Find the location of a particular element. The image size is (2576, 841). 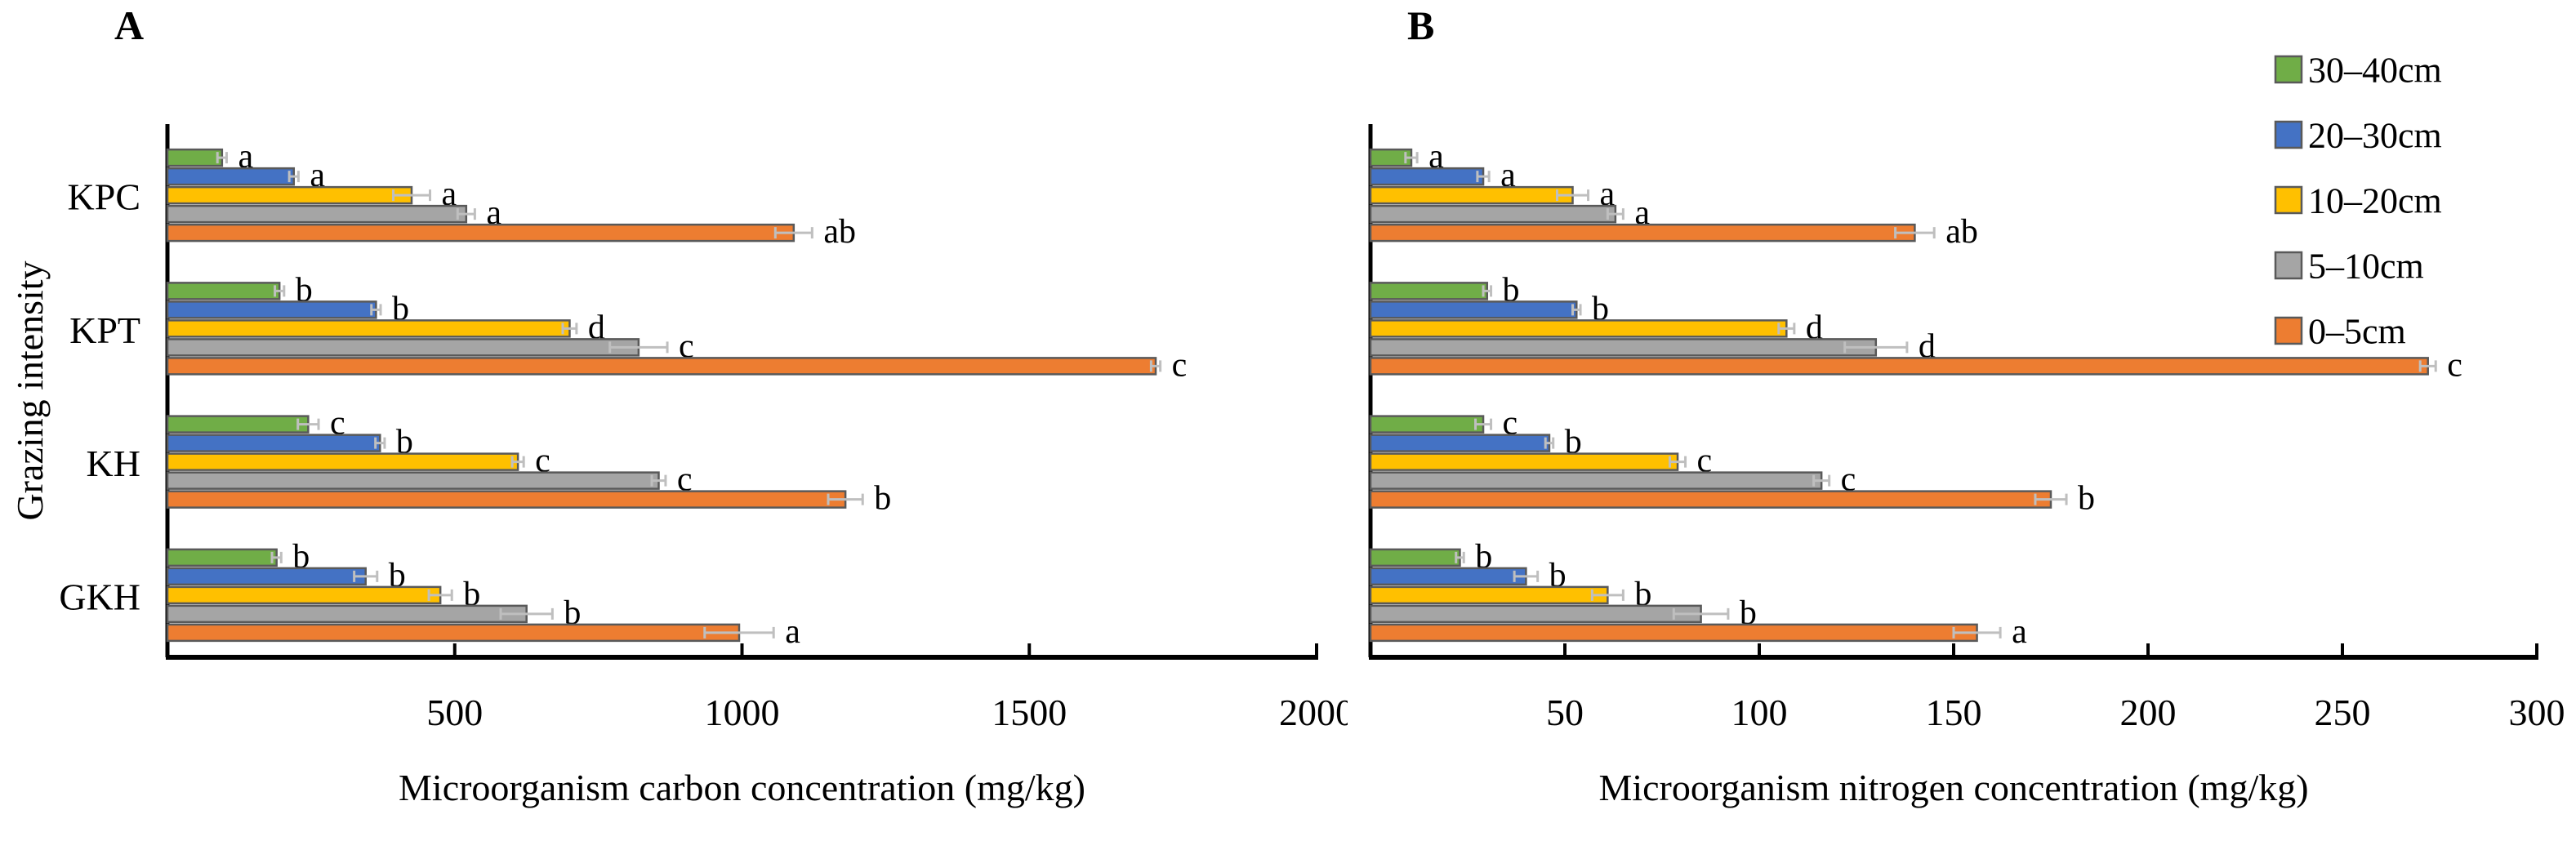

legend-swatch-10–20cm is located at coordinates (2288, 200).